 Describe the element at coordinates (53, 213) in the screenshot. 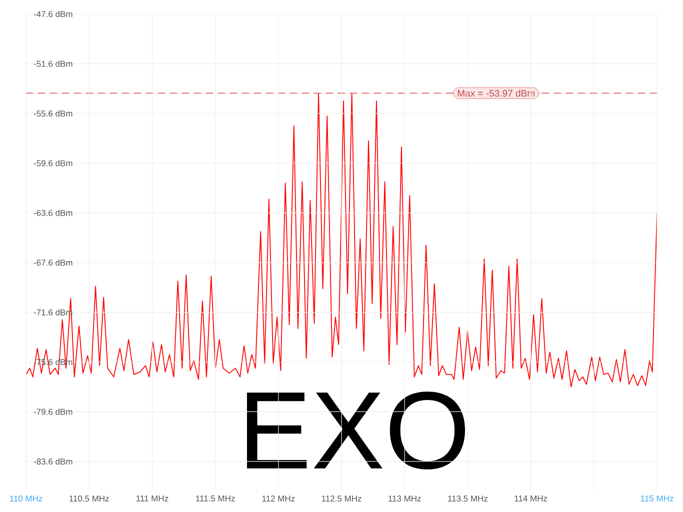

I see `y-tick-label: -63.6 dBm` at that location.